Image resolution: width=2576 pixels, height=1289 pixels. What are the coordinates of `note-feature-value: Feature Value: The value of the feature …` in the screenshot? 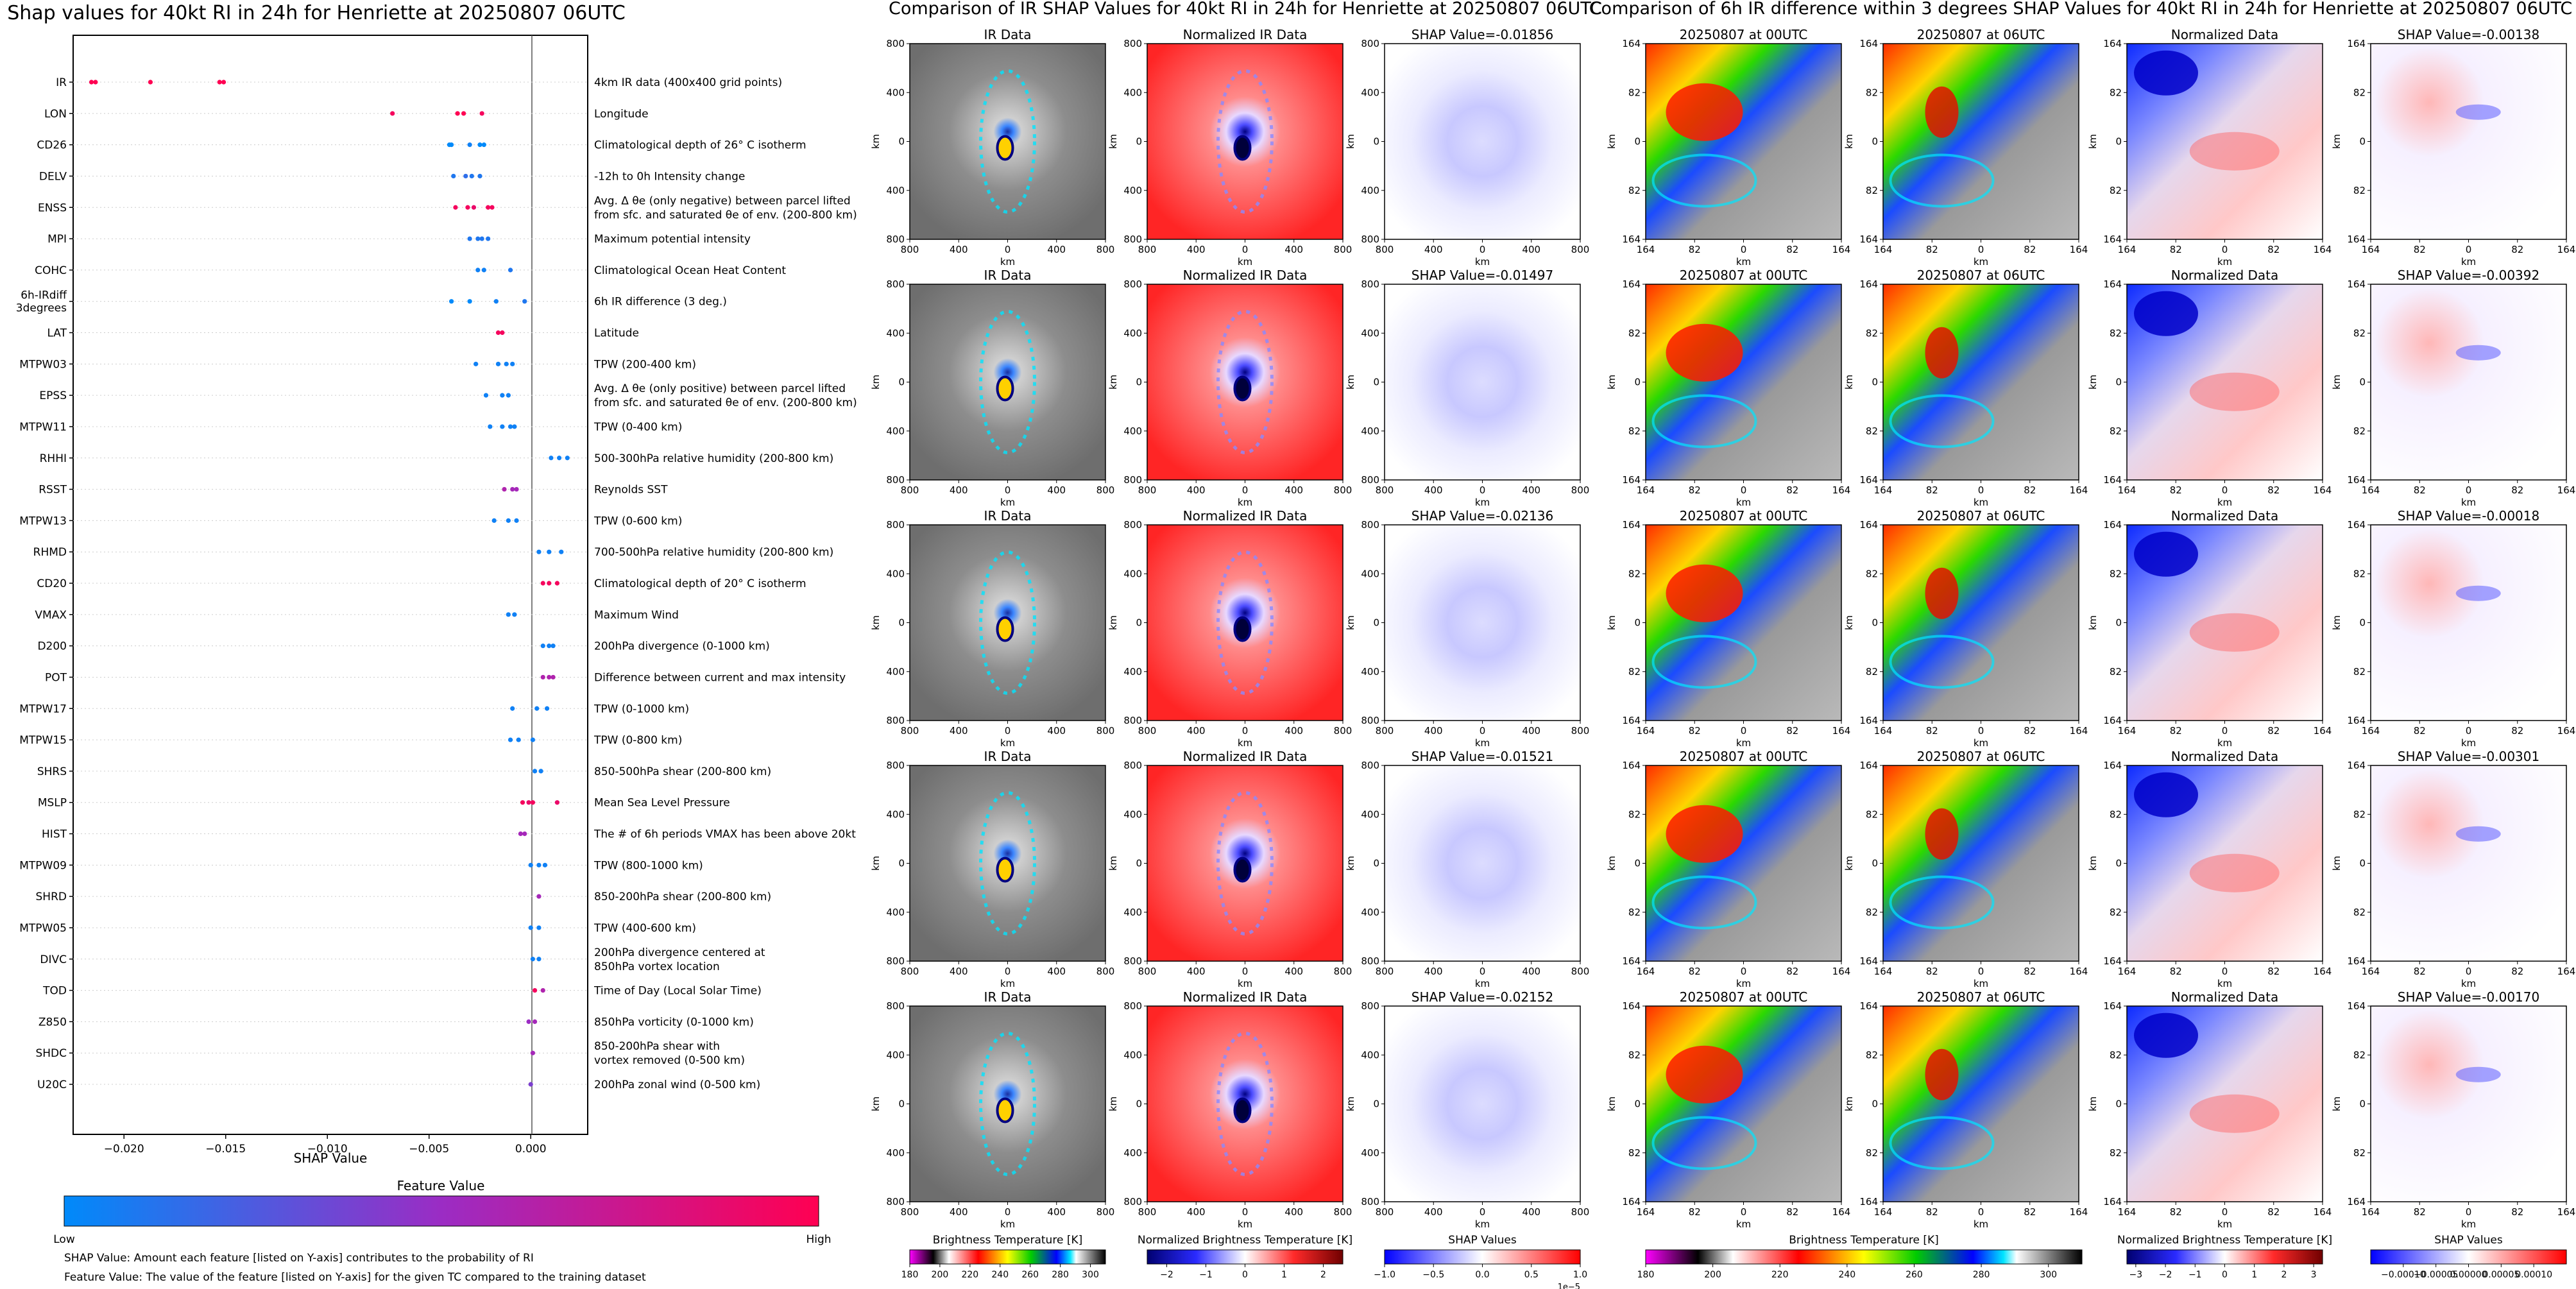 It's located at (355, 1277).